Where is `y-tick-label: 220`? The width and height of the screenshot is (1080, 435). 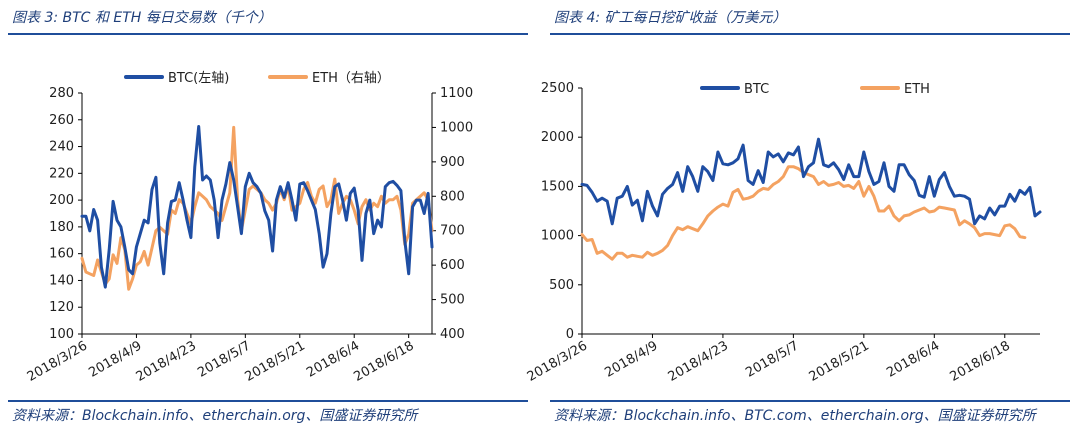
y-tick-label: 220 is located at coordinates (61, 173).